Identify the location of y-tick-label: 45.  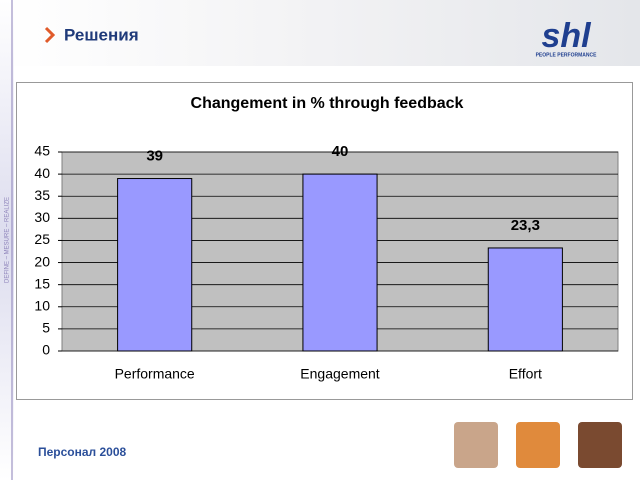
(42, 151).